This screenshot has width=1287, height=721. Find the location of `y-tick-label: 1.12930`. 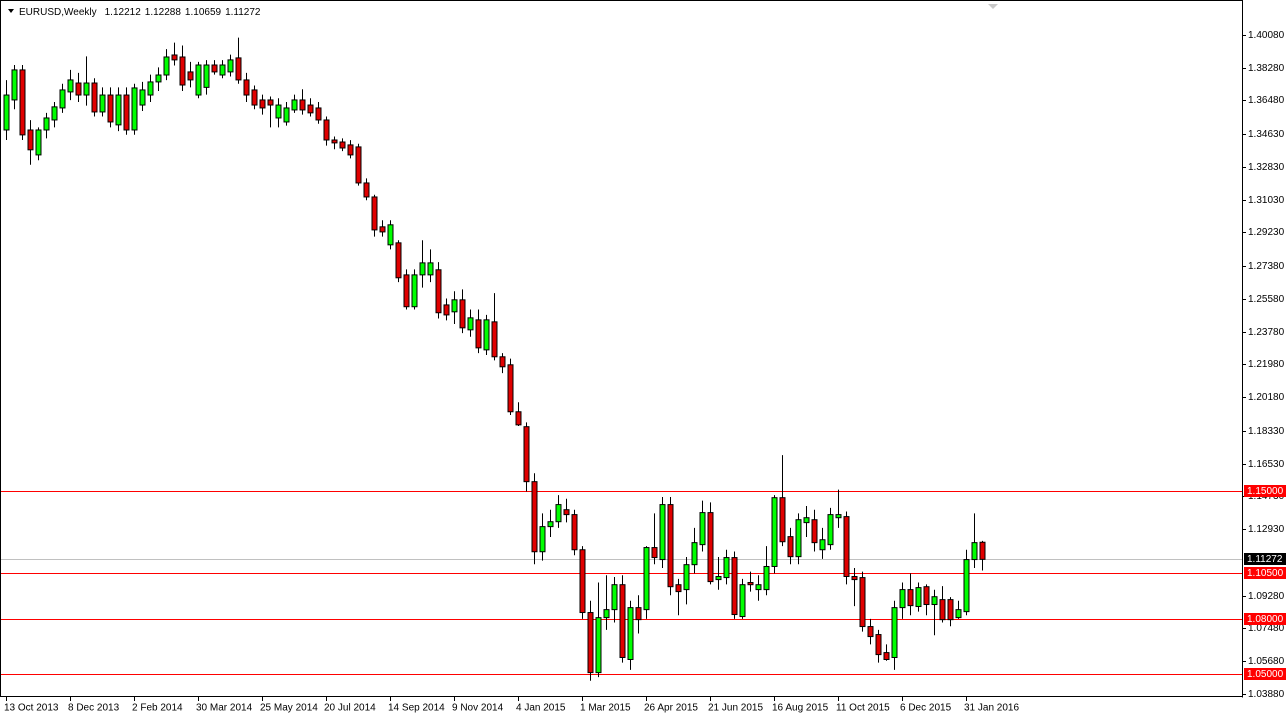

y-tick-label: 1.12930 is located at coordinates (1266, 529).